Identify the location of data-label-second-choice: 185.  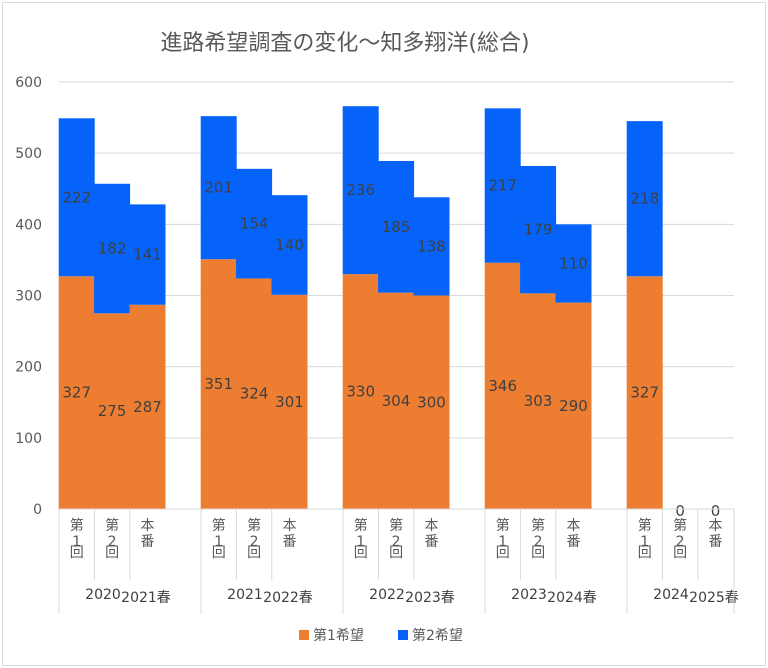
(396, 227).